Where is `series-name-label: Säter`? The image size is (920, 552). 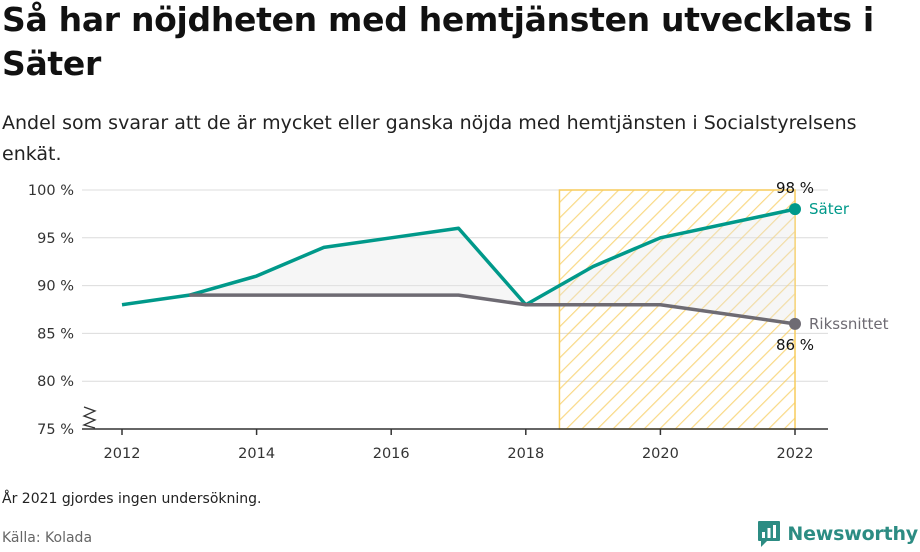 series-name-label: Säter is located at coordinates (829, 209).